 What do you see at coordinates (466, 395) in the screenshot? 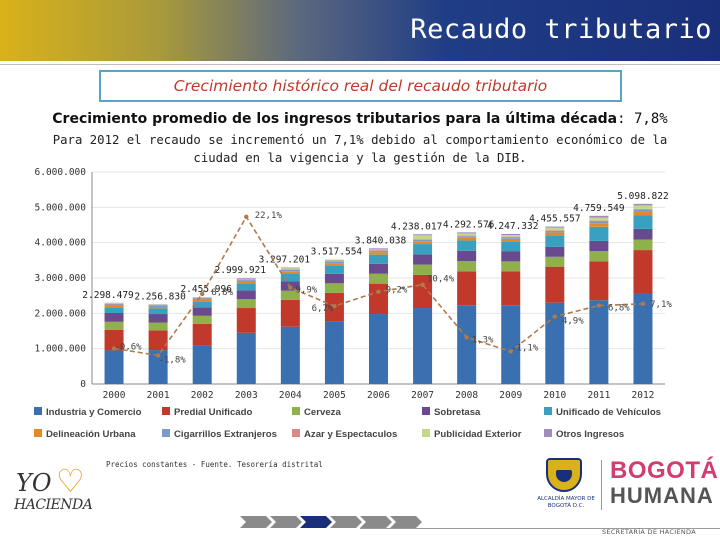
I see `x-tick-label: 2008` at bounding box center [466, 395].